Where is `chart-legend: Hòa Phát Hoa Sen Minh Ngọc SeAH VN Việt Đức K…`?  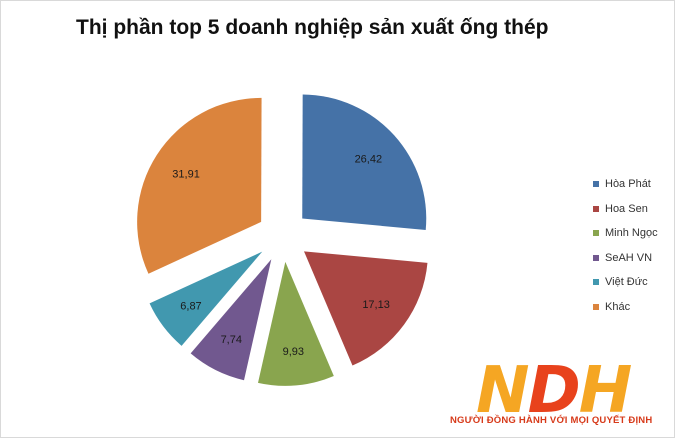
chart-legend: Hòa Phát Hoa Sen Minh Ngọc SeAH VN Việt Đức K… is located at coordinates (625, 245).